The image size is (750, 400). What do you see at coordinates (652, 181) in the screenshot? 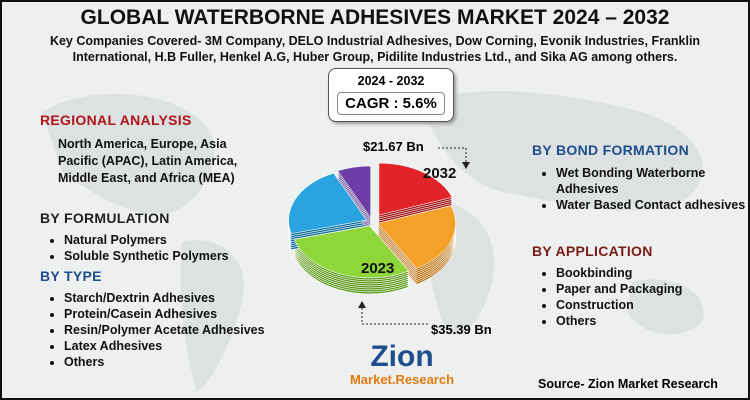
I see `list-item: Wet Bonding Waterborne Adhesives` at bounding box center [652, 181].